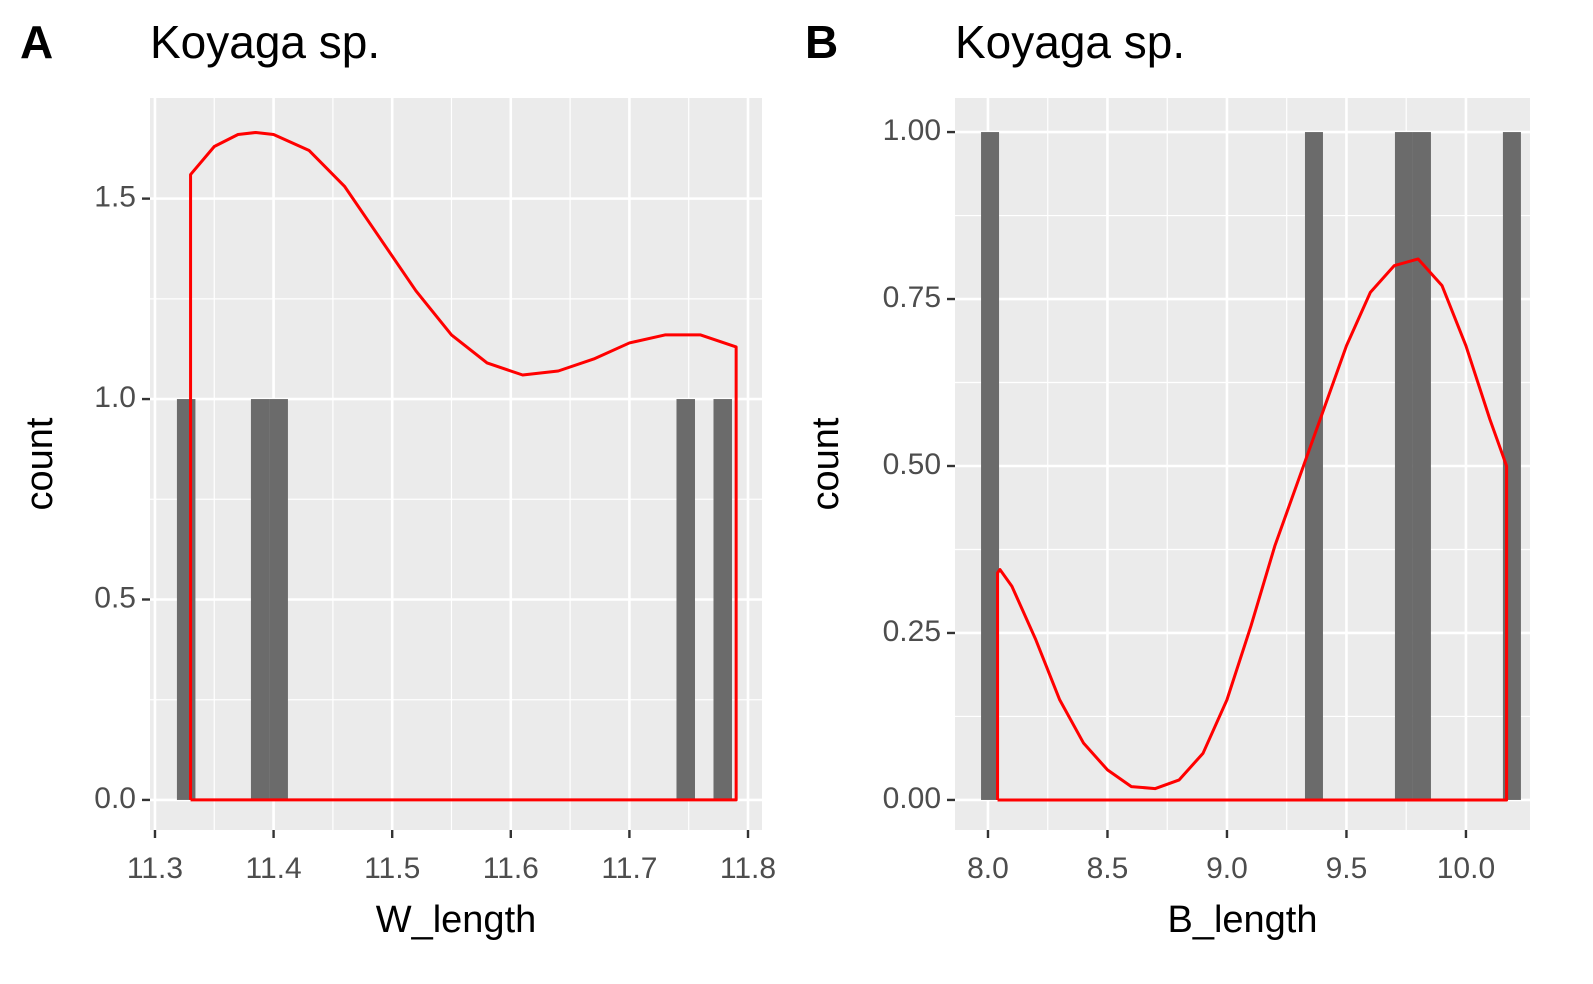  What do you see at coordinates (1347, 868) in the screenshot?
I see `x-tick-label: 9.5` at bounding box center [1347, 868].